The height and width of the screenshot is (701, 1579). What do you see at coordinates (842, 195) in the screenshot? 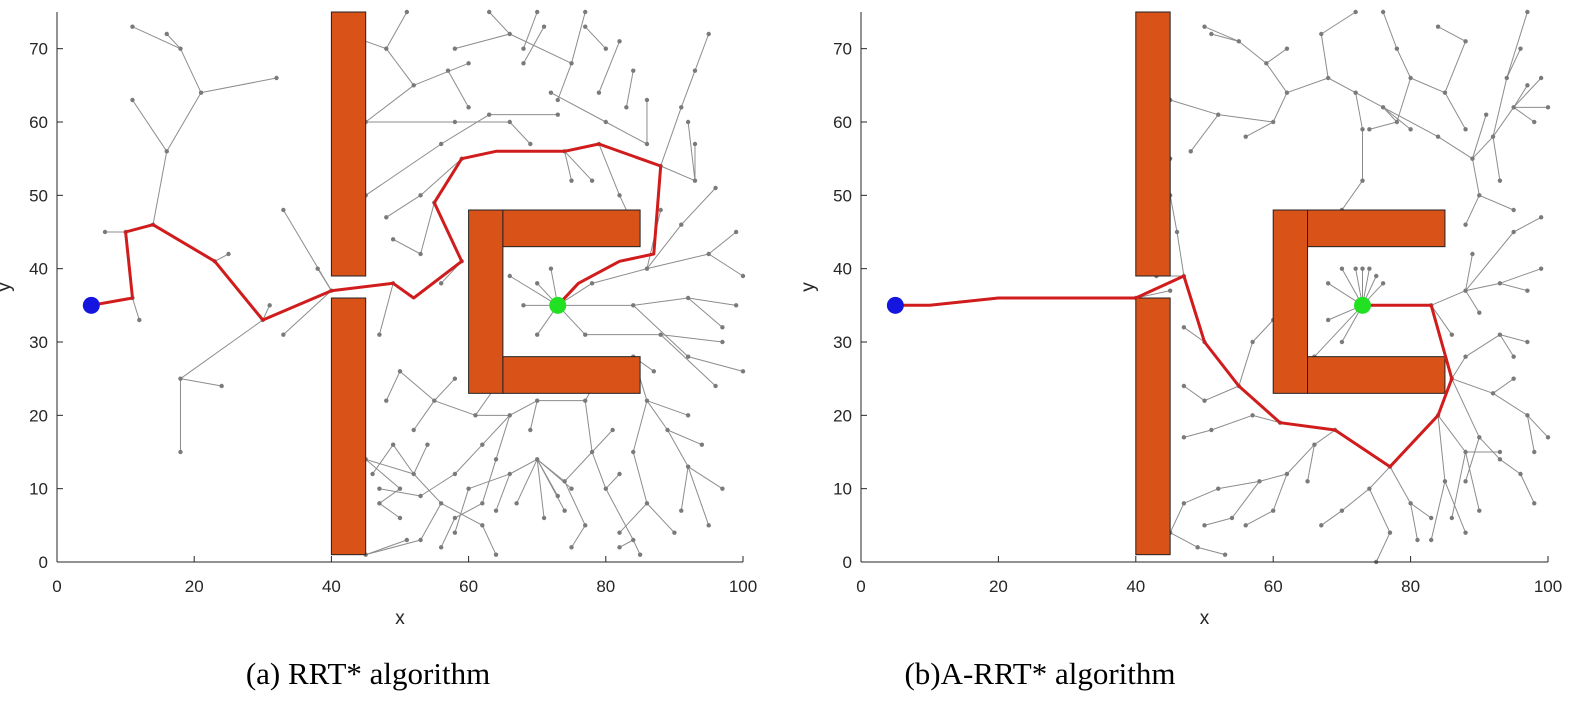
I see `y-tick-label: 50` at bounding box center [842, 195].